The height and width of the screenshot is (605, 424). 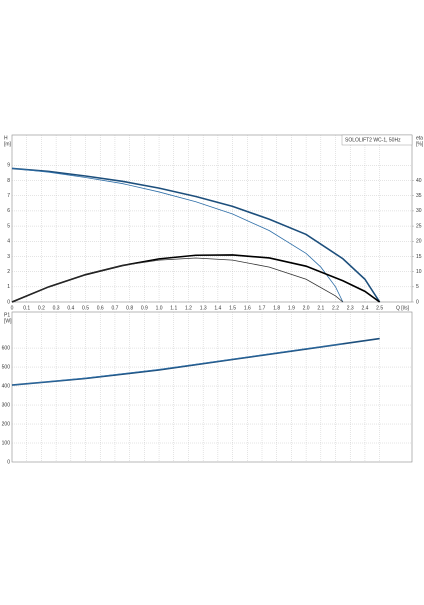 I want to click on y-axis-unit: [m], so click(x=8, y=144).